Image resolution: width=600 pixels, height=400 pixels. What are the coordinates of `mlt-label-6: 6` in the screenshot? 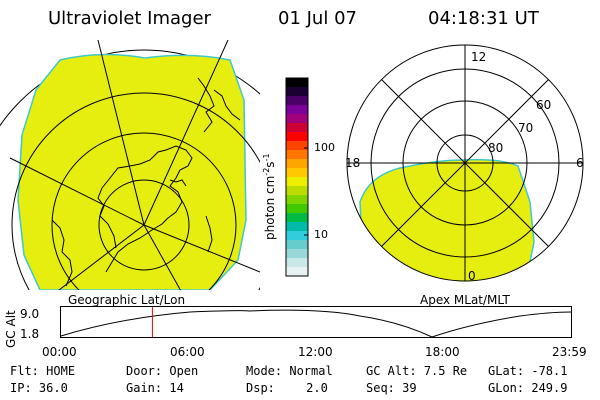 It's located at (580, 163).